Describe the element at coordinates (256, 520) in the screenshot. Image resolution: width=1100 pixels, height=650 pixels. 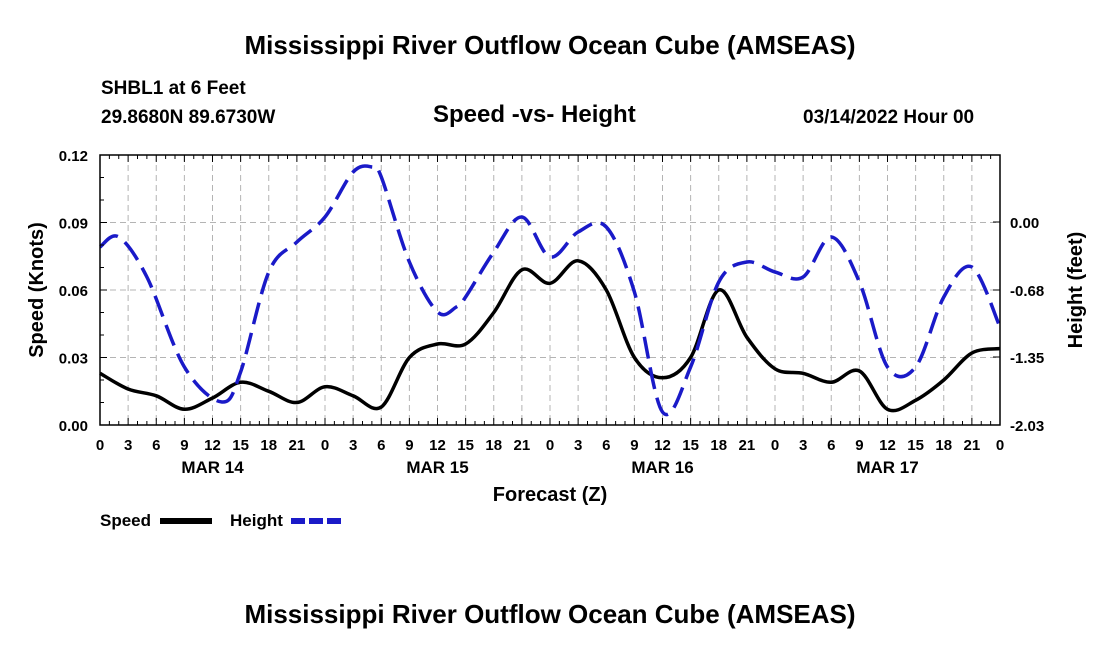
I see `legend-label-height: Height` at that location.